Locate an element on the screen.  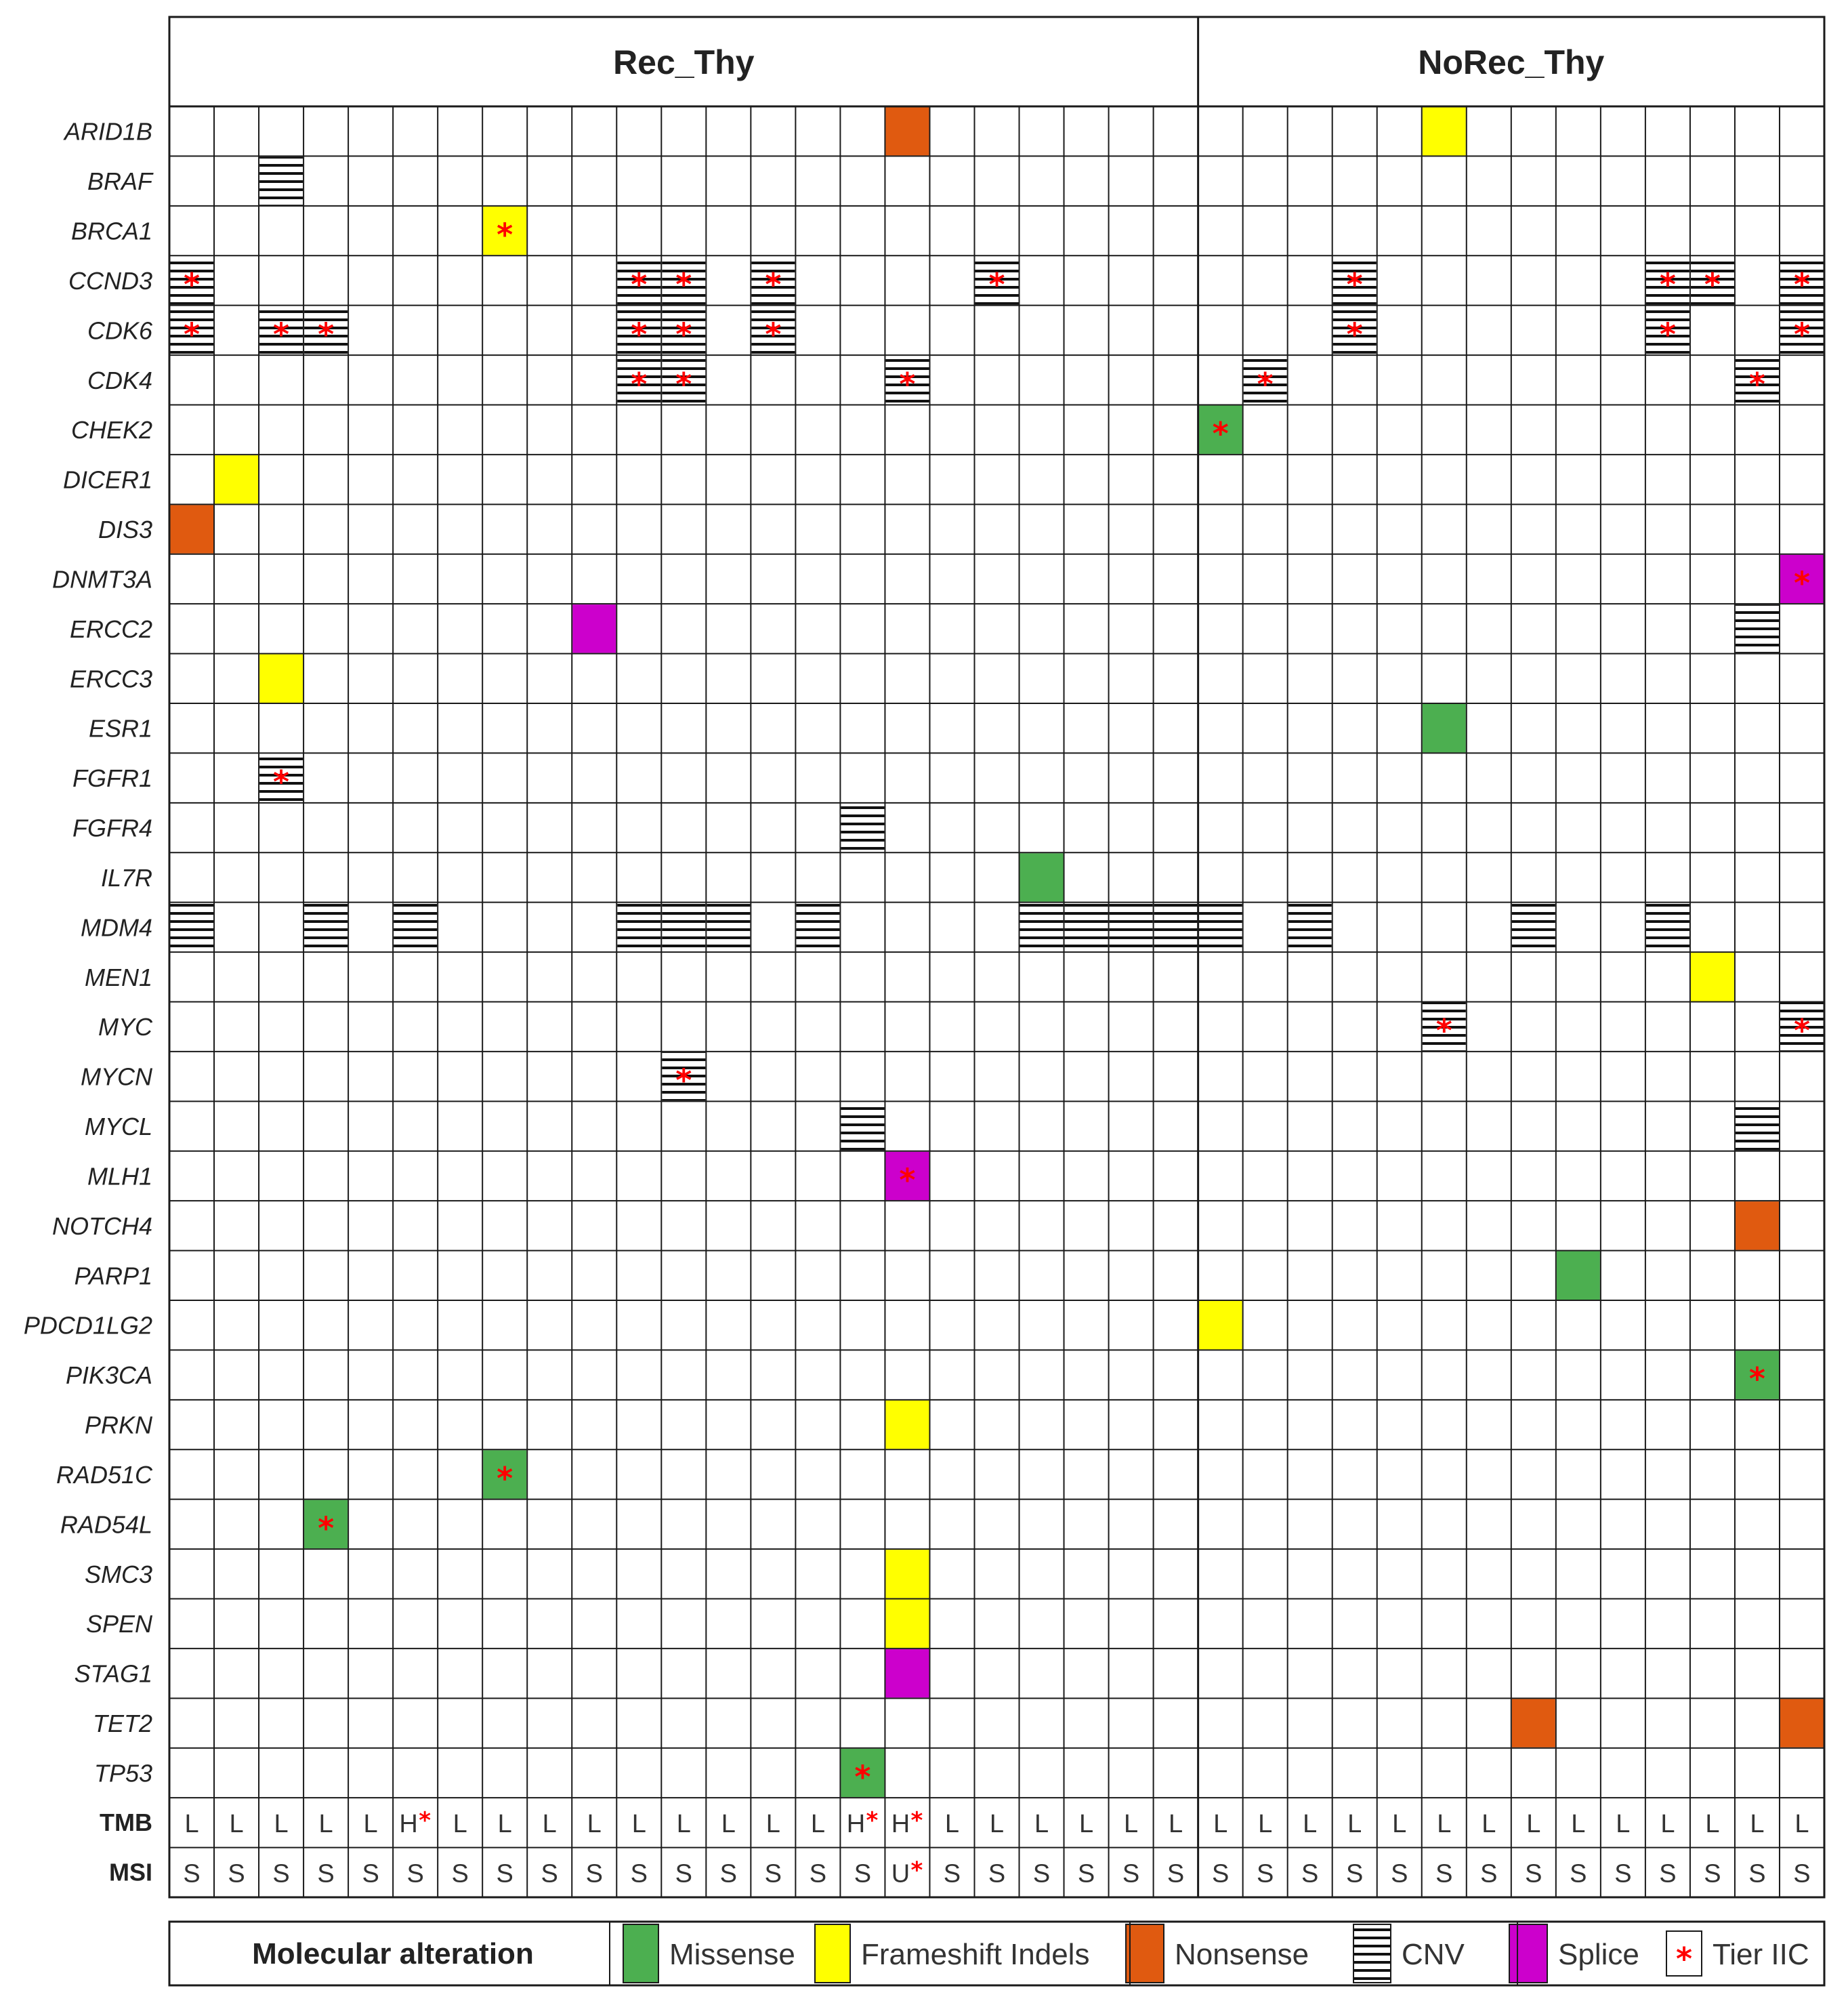
legend-tier-star: * is located at coordinates (1684, 1959).